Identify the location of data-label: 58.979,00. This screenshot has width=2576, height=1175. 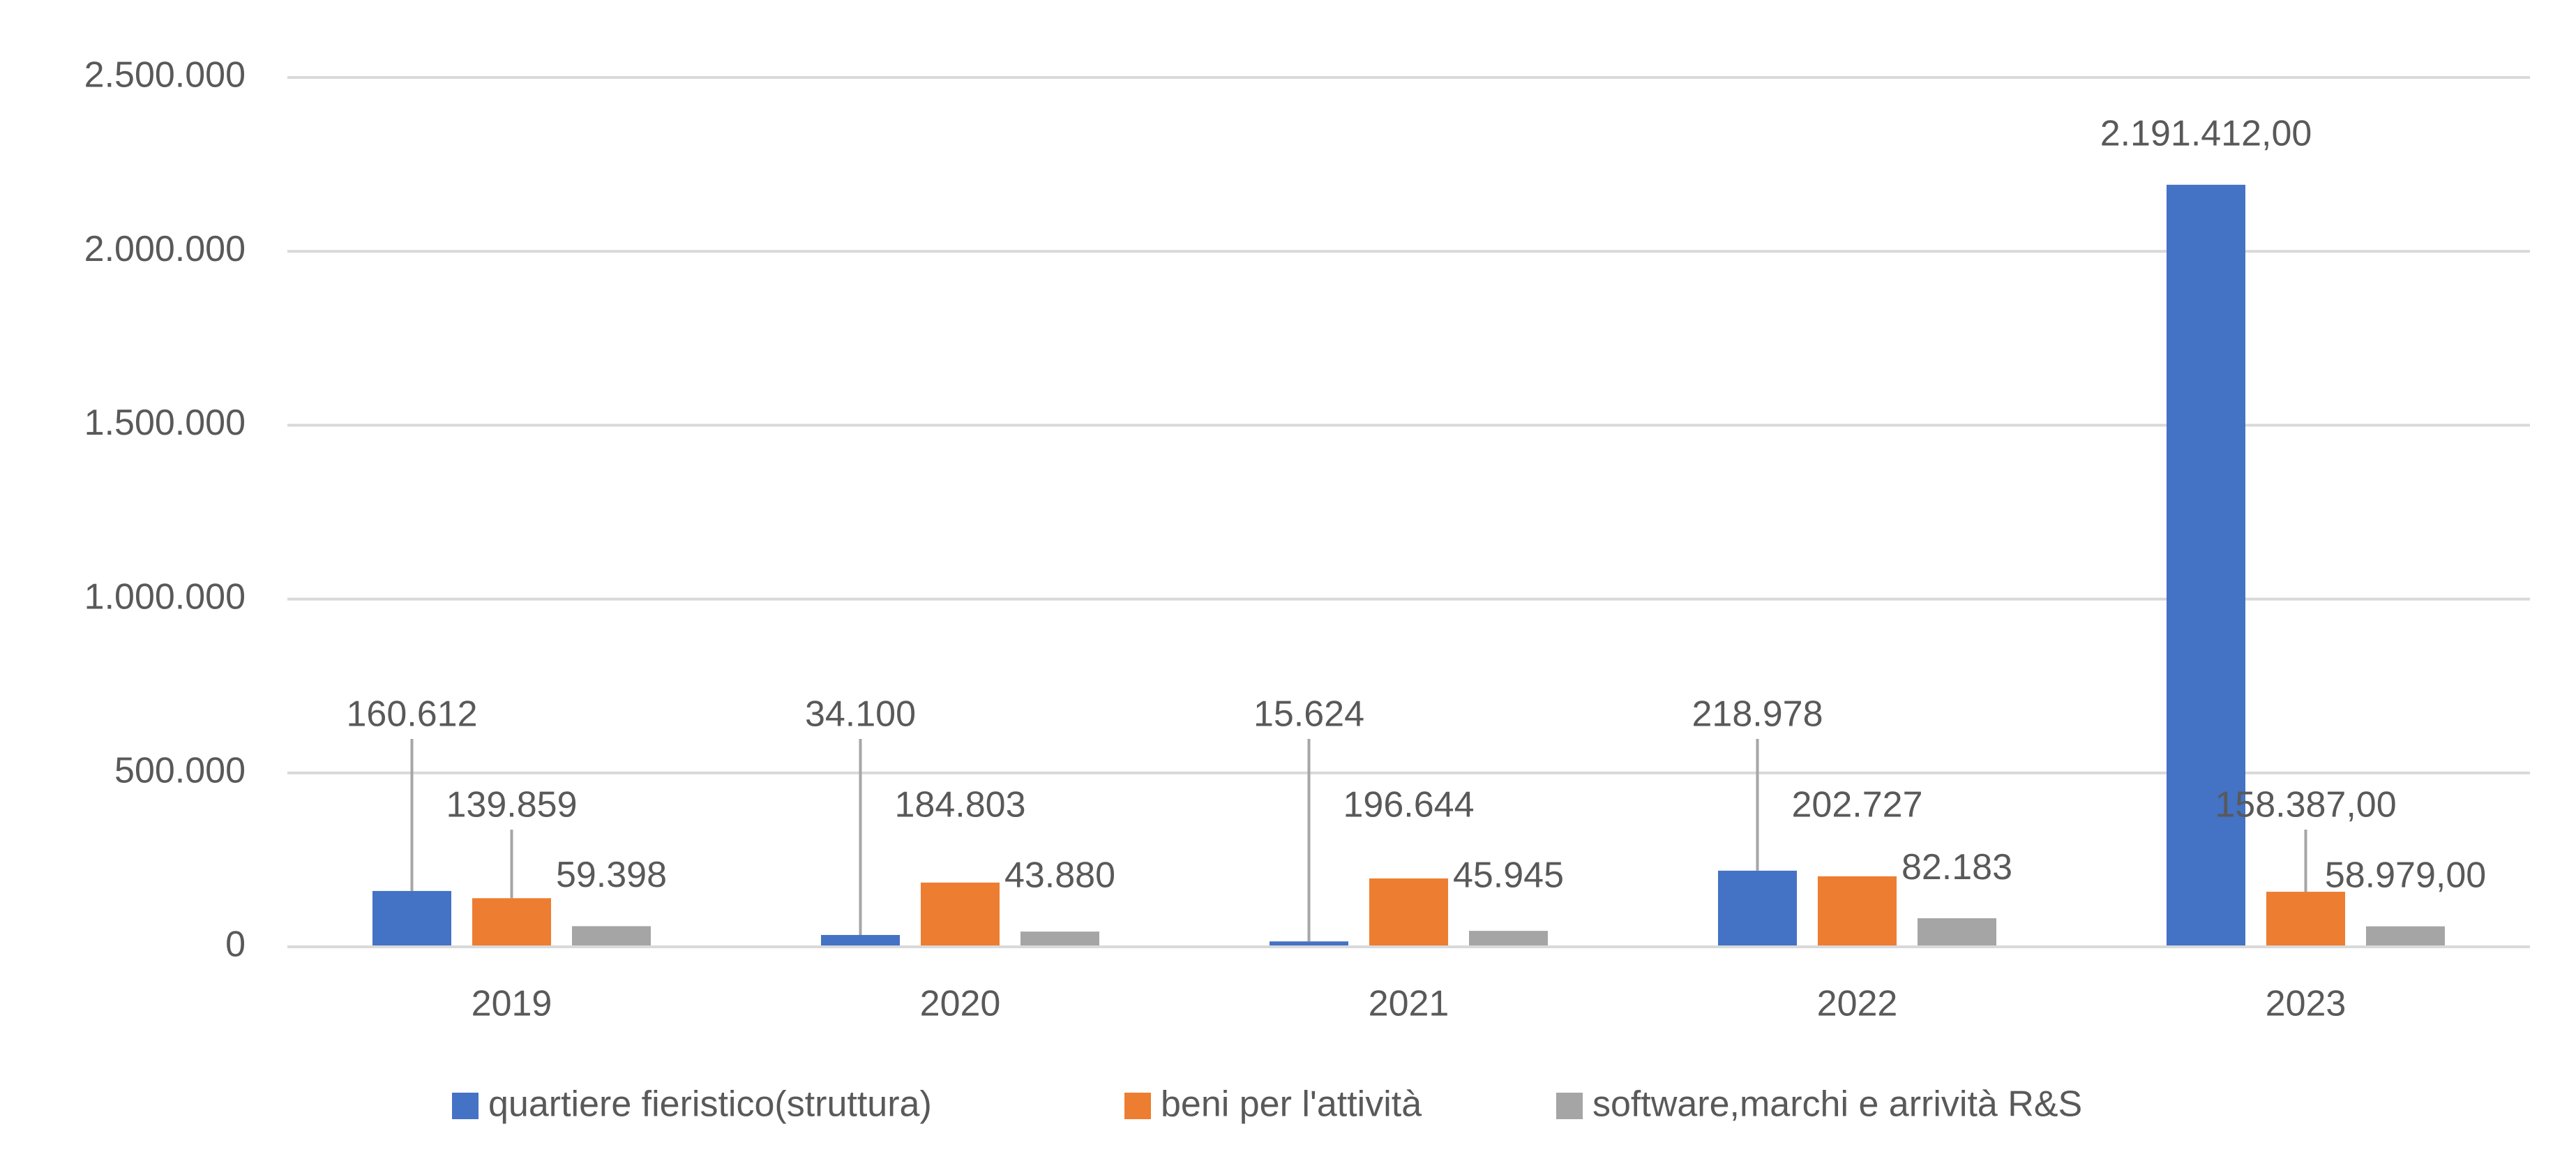
(2405, 875).